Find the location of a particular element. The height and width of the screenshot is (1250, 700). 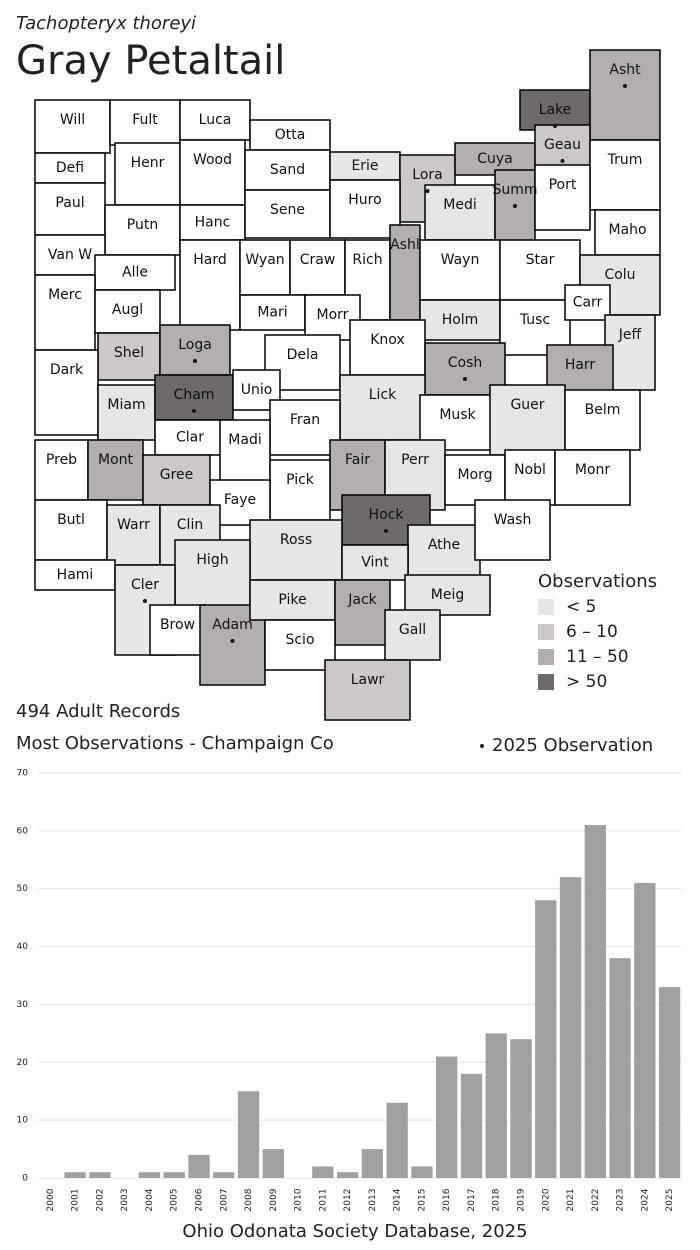

county-name: Pike is located at coordinates (292, 600).